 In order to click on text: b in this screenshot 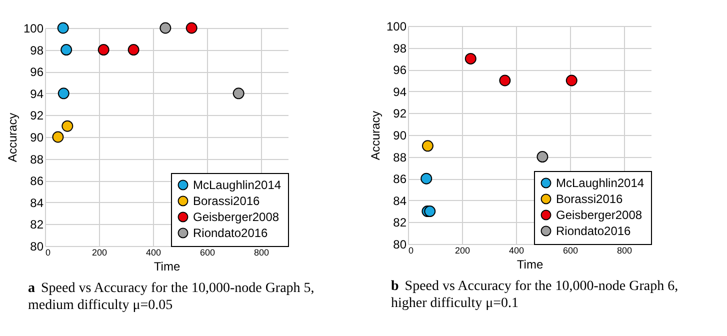, I will do `click(395, 286)`.